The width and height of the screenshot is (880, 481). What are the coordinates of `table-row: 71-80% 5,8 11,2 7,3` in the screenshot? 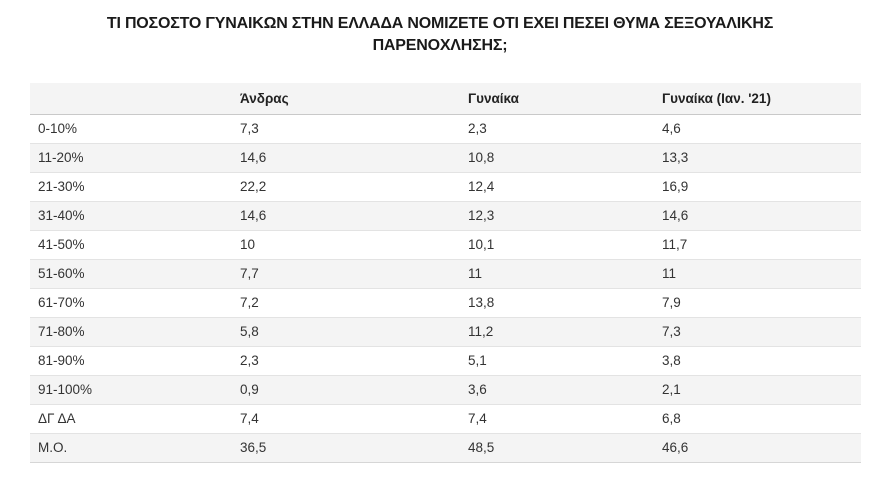 It's located at (445, 332).